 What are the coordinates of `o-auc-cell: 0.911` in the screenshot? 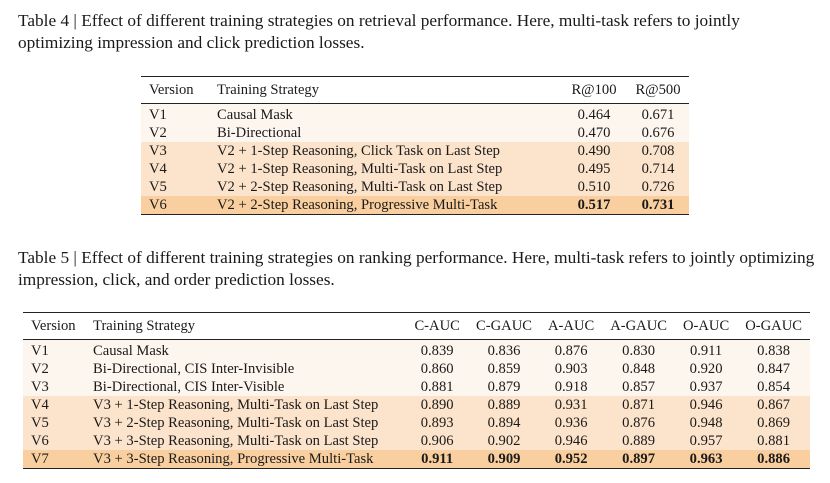 It's located at (706, 349).